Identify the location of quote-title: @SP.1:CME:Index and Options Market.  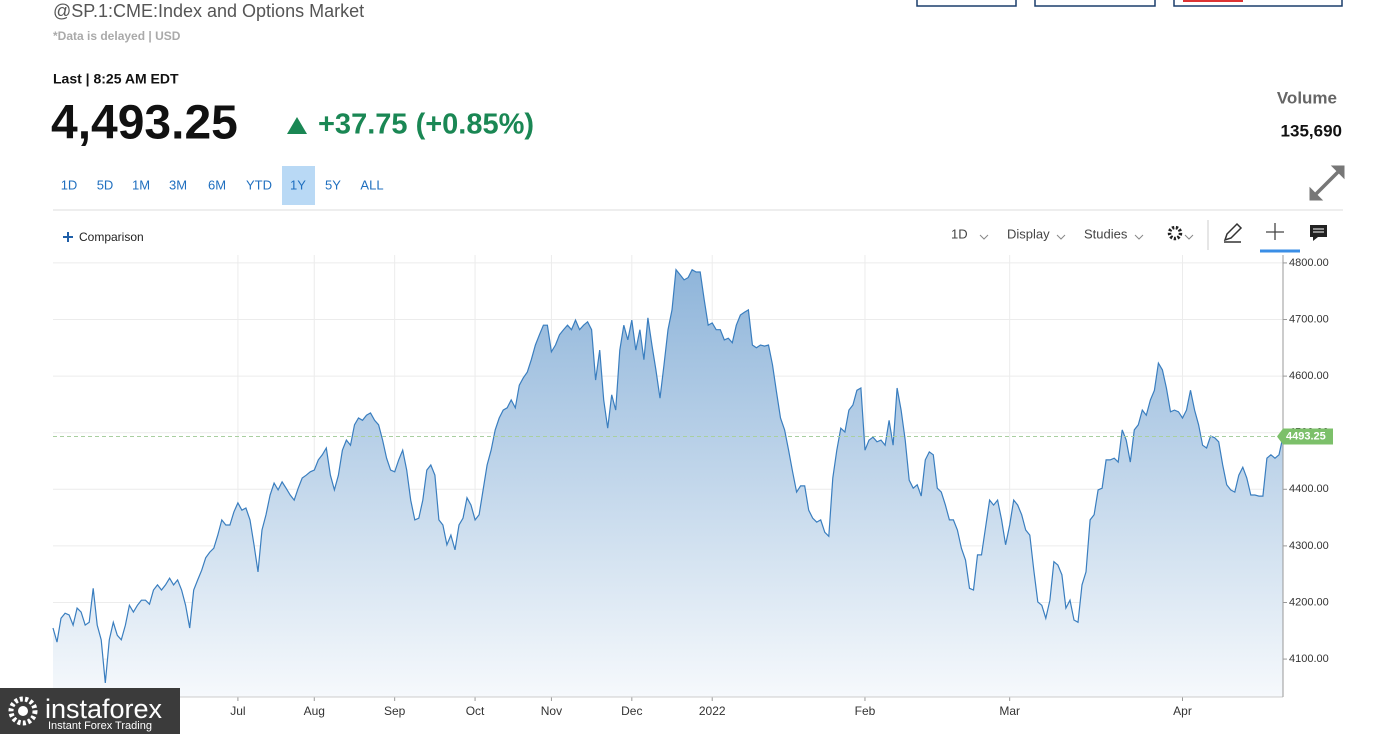
(208, 11).